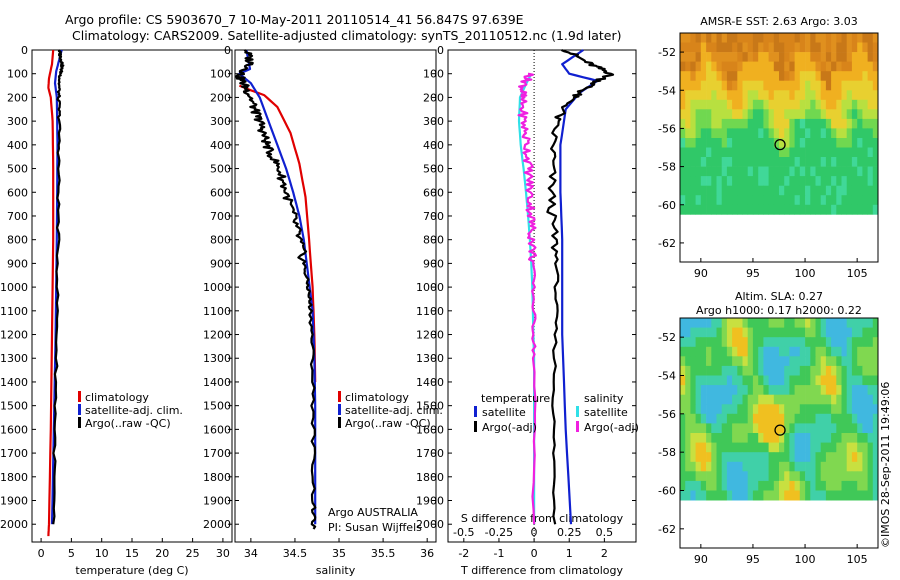  I want to click on difference-legend-swatch, so click(577, 411).